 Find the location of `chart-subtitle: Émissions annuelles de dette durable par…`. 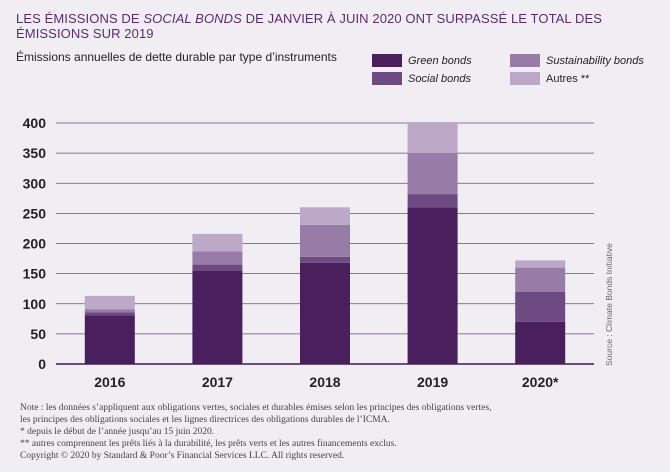

chart-subtitle: Émissions annuelles de dette durable par… is located at coordinates (176, 57).